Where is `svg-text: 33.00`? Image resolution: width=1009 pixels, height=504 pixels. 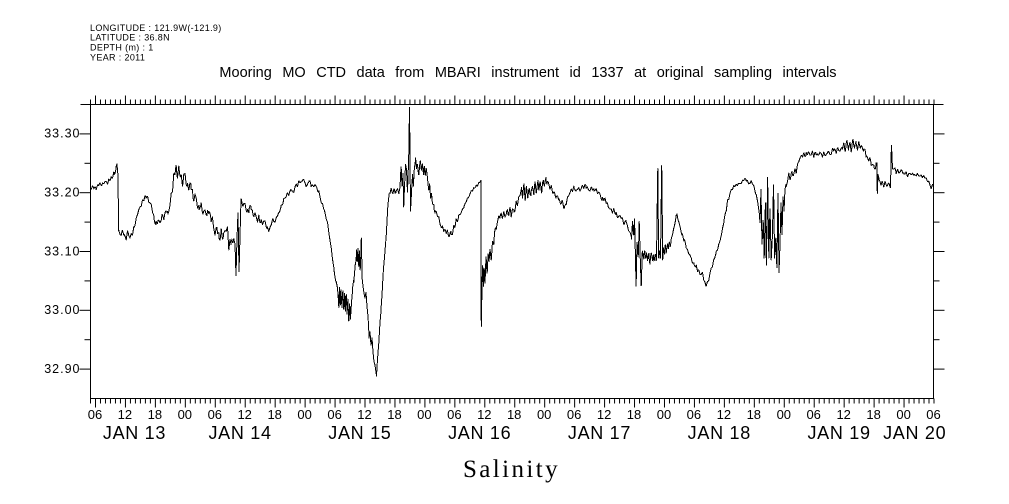 svg-text: 33.00 is located at coordinates (62, 310).